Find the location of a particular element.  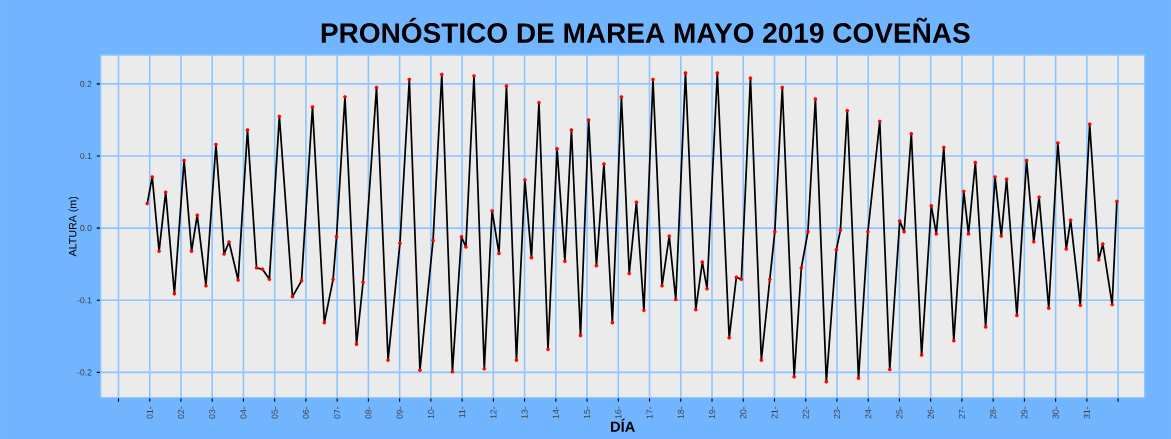

x-tick-label: 29- is located at coordinates (1024, 412).